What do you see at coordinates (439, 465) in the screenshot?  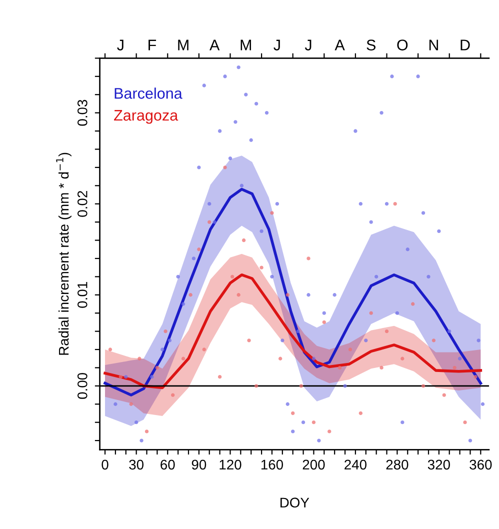 I see `x-tick-label: 320` at bounding box center [439, 465].